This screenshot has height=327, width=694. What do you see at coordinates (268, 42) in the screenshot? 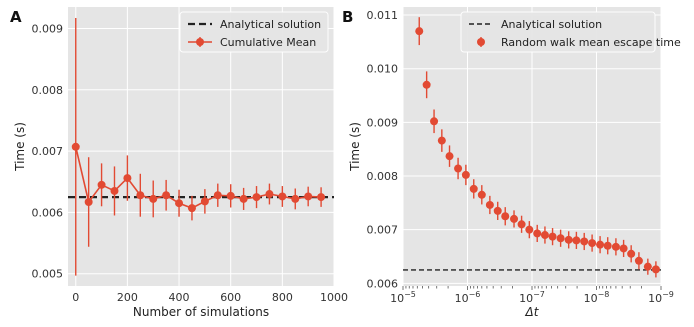
I see `legend-label-series: Cumulative Mean` at bounding box center [268, 42].